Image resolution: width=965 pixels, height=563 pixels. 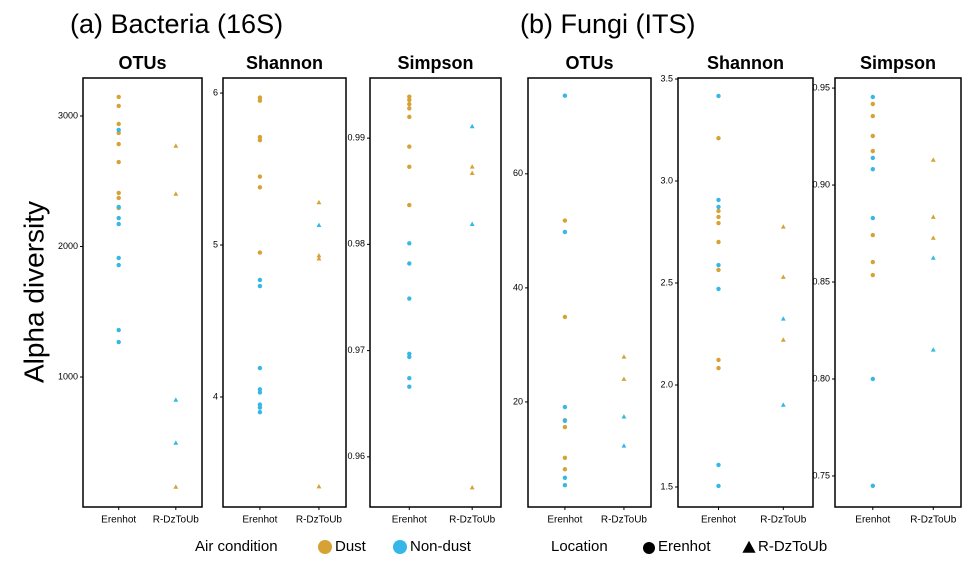 I want to click on y-tick-label: 1000, so click(x=68, y=376).